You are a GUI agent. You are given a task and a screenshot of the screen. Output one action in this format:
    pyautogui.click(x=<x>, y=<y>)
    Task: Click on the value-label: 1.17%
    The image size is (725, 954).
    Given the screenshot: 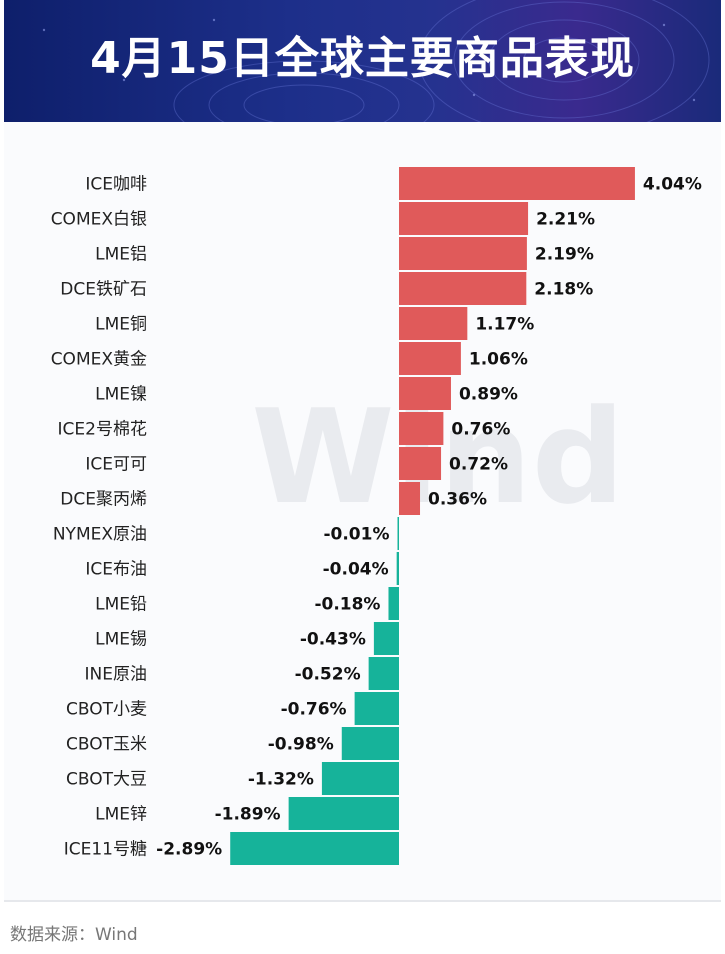 What is the action you would take?
    pyautogui.click(x=504, y=325)
    